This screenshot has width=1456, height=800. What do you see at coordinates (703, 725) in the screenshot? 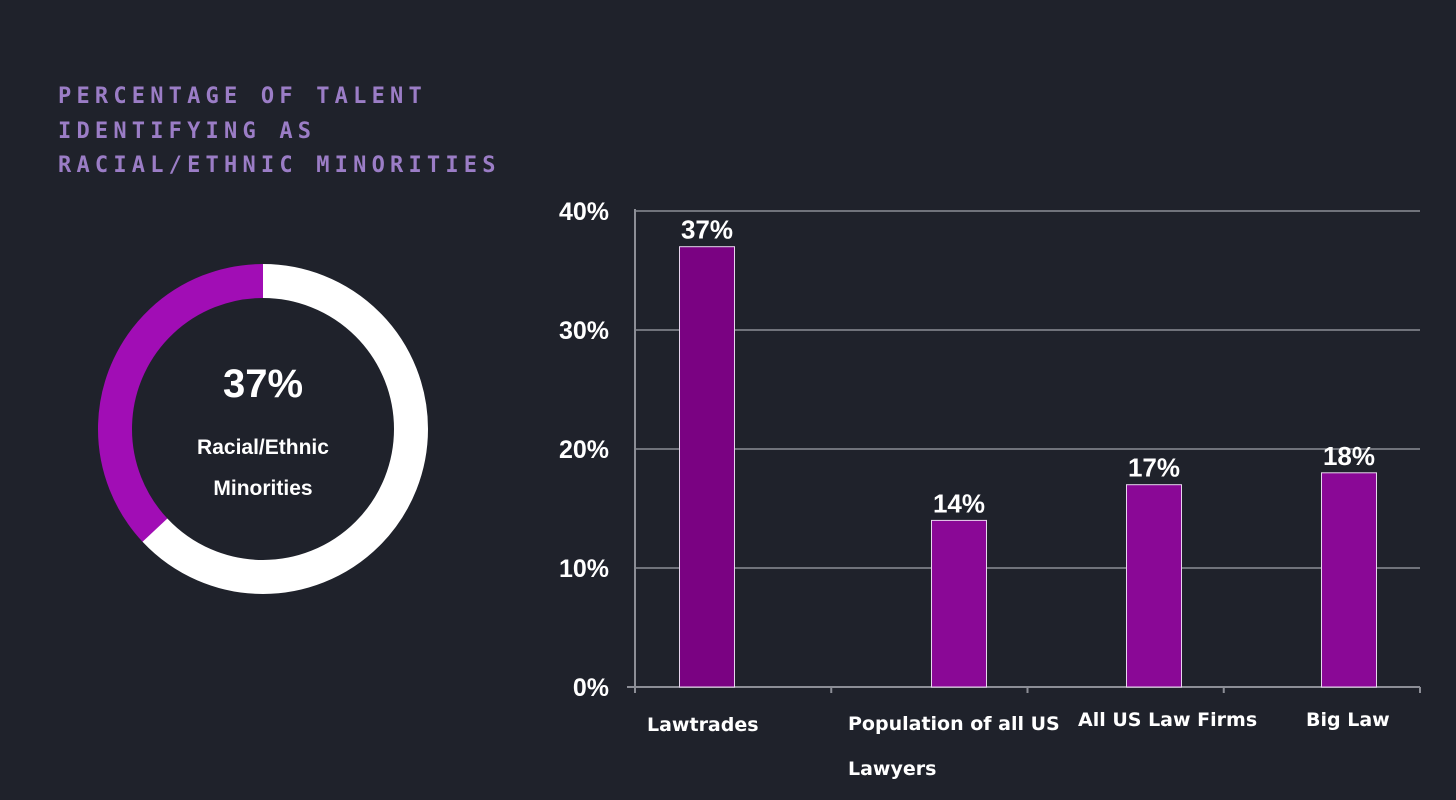
I see `x-category-label: Lawtrades` at bounding box center [703, 725].